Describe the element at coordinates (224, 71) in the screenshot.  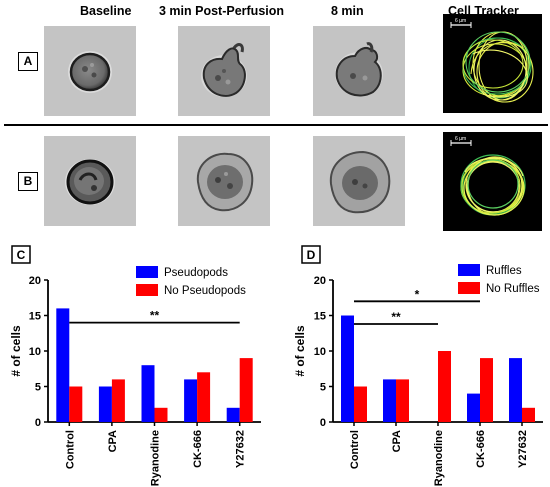
I see `micrograph-a-3min` at that location.